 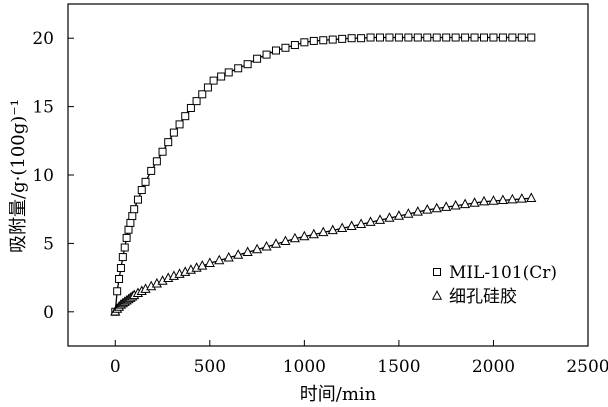 I want to click on x-tick-label: 1500, so click(x=398, y=367).